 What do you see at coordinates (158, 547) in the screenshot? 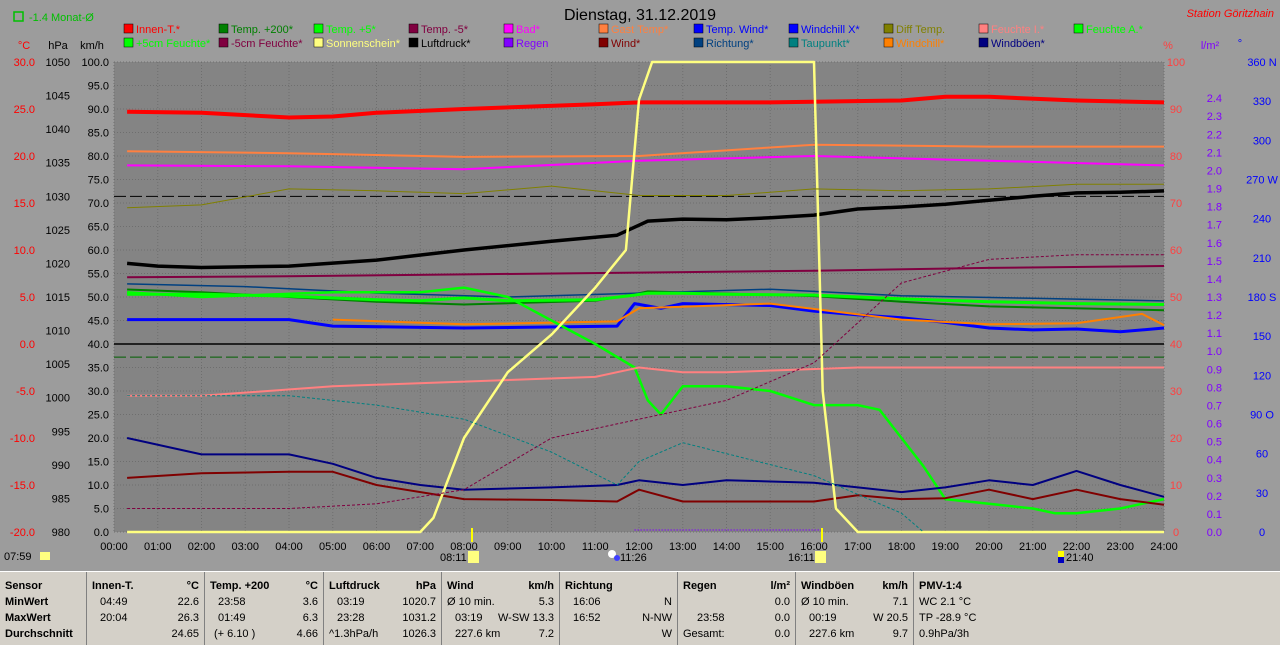
I see `time-tick-label: 01:00` at bounding box center [158, 547].